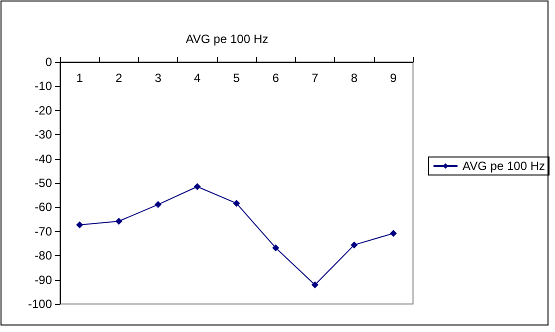 This screenshot has height=332, width=555. I want to click on y-tick-label: -40, so click(43, 159).